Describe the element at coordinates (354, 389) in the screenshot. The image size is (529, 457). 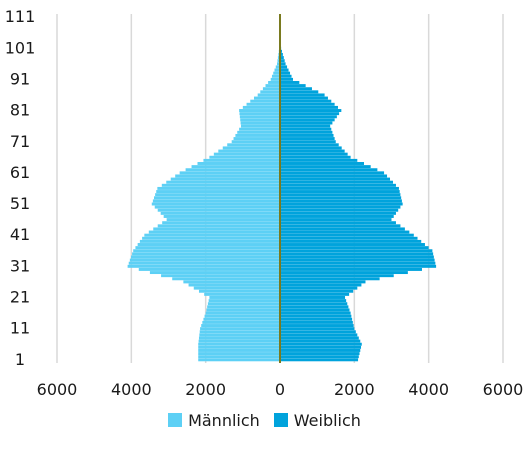
I see `x-tick-label-4: 2000` at that location.